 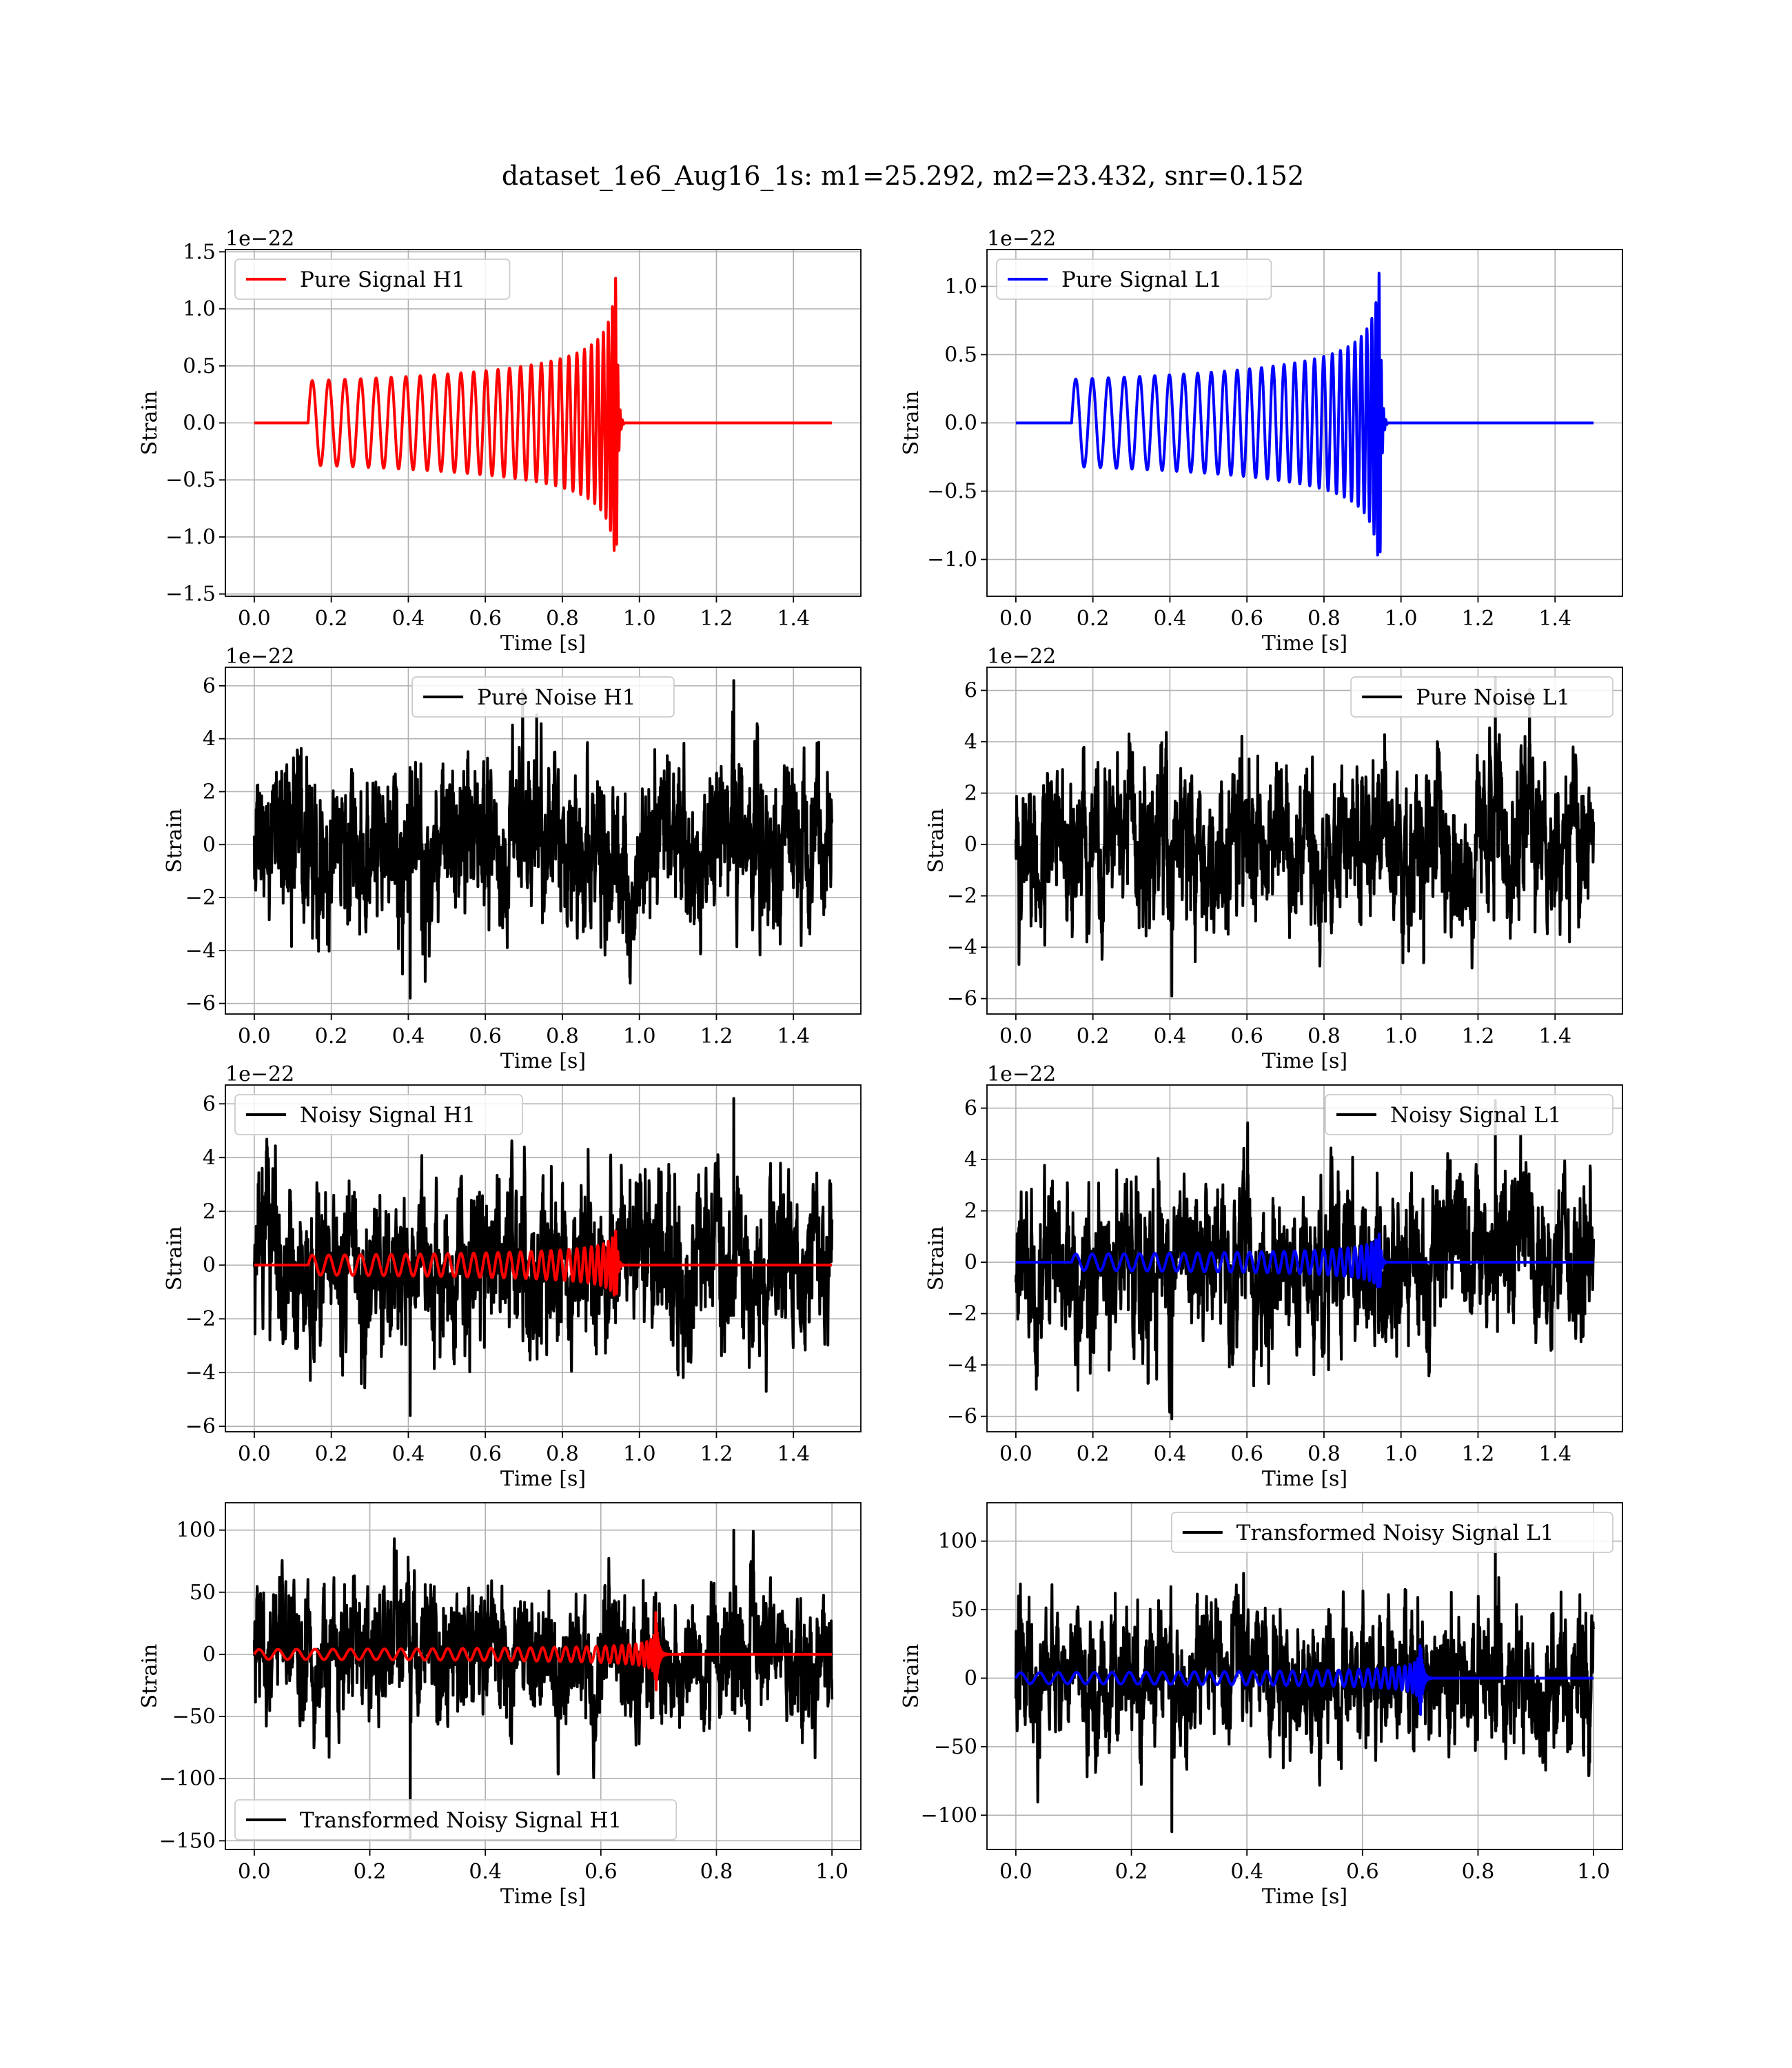 I want to click on y-tick-label: −1.0, so click(x=190, y=537).